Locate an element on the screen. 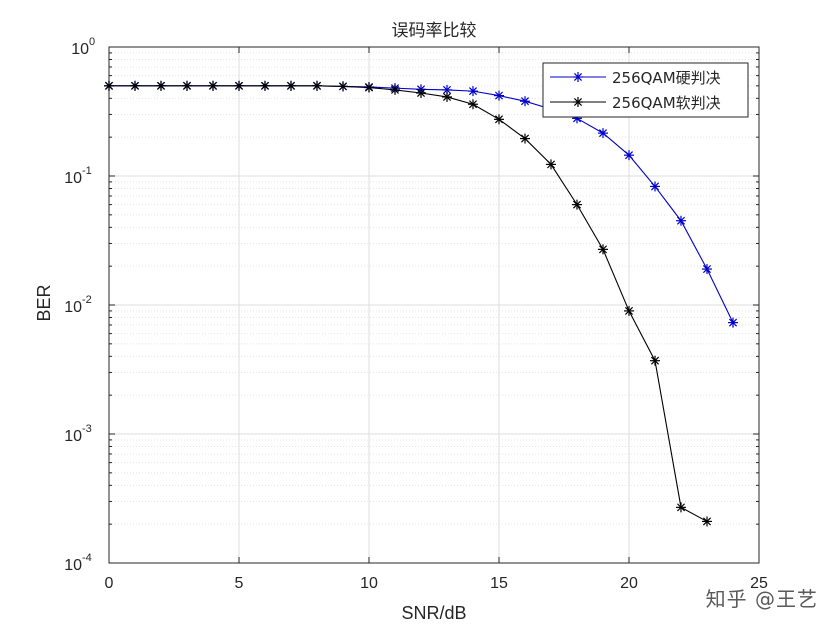  y-tick-exponent: -3 is located at coordinates (87, 429).